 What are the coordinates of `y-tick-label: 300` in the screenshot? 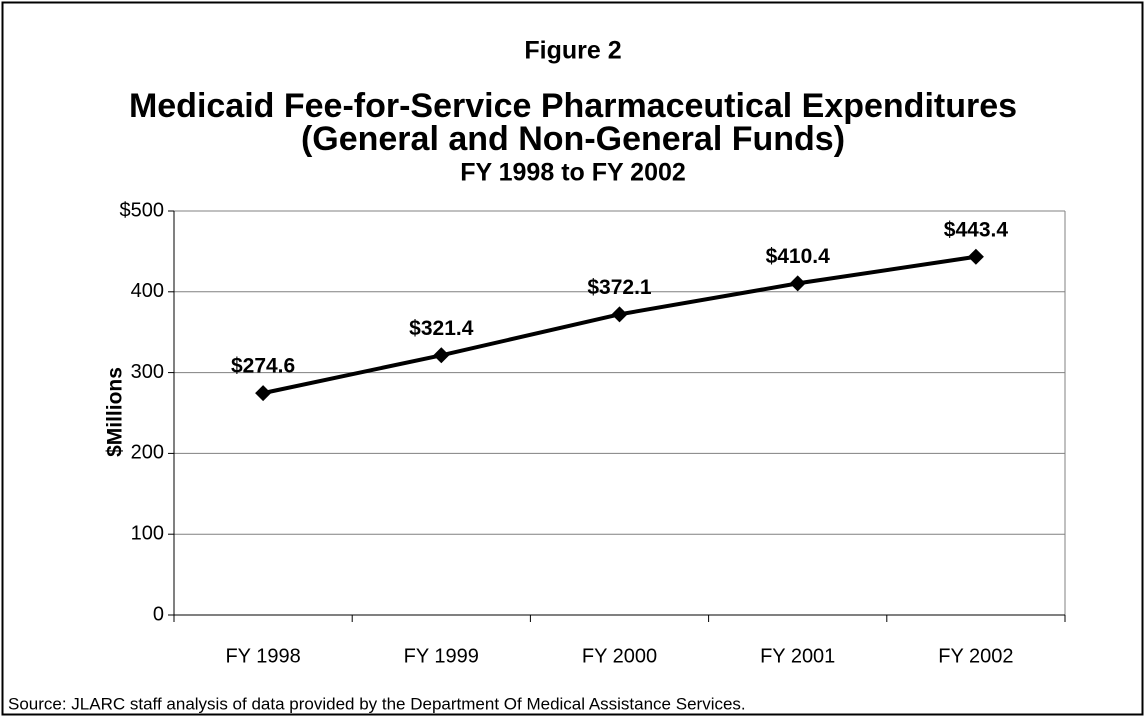 It's located at (147, 372).